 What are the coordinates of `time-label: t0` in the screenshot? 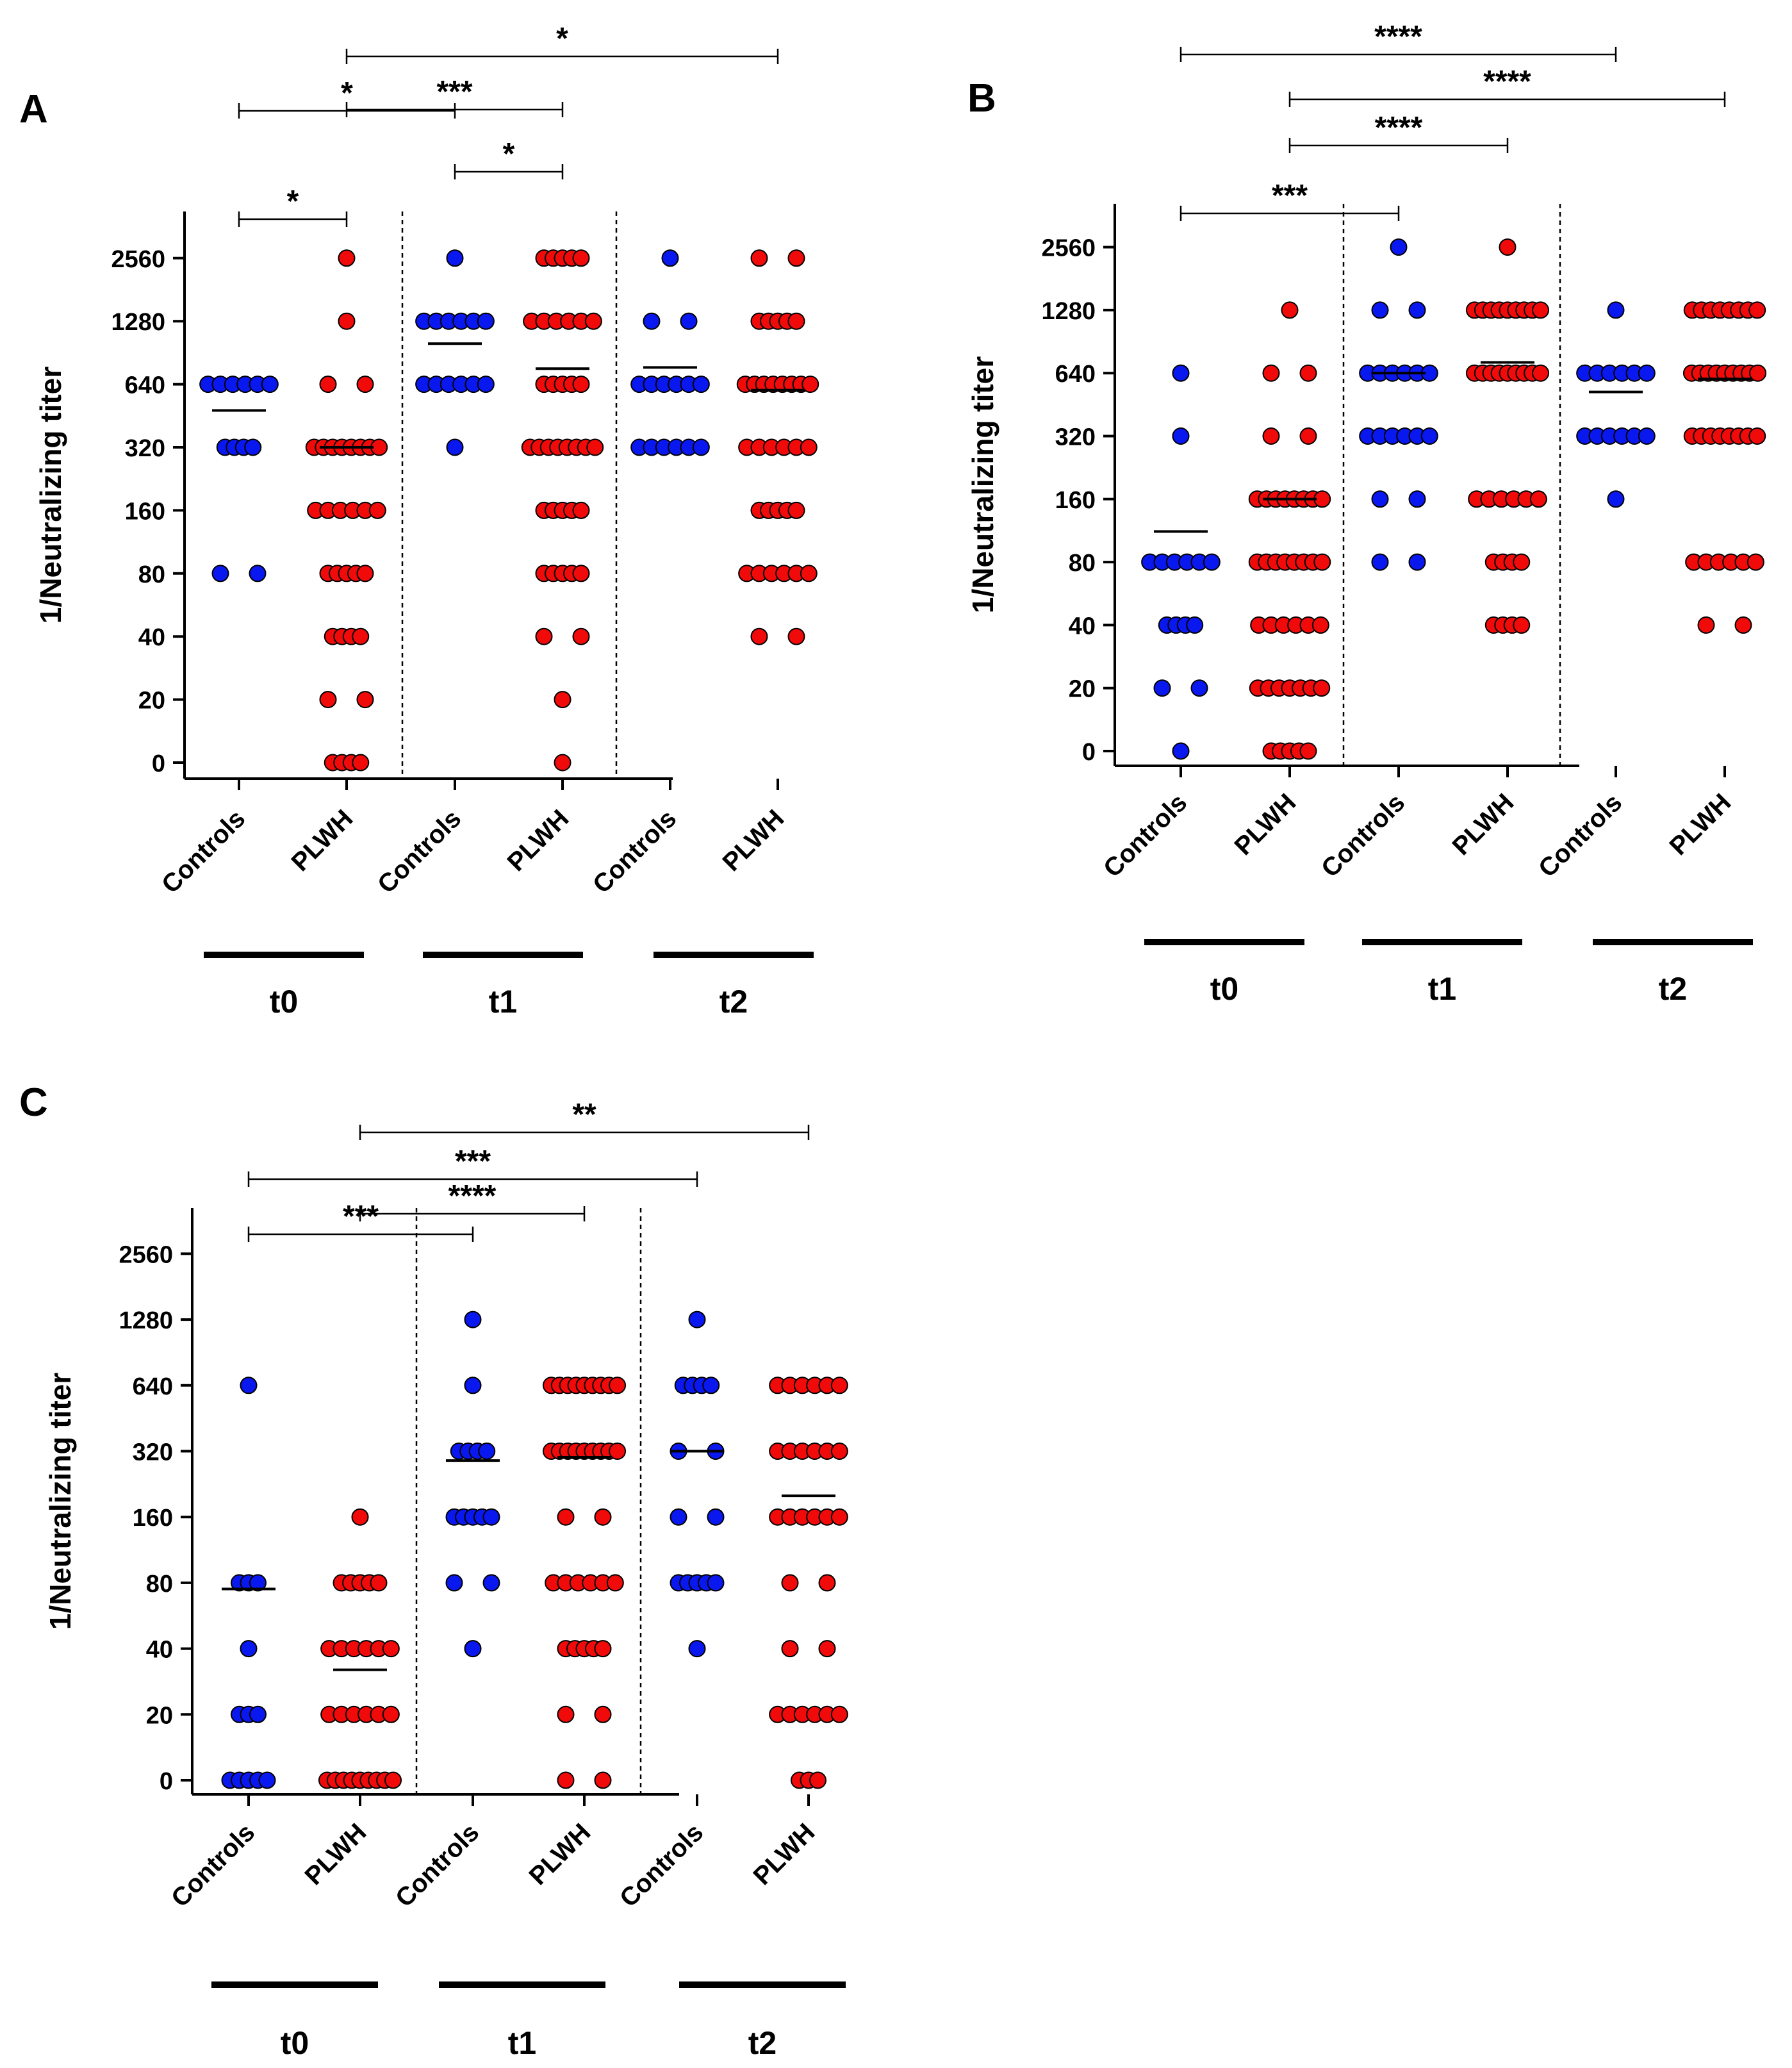 It's located at (1224, 989).